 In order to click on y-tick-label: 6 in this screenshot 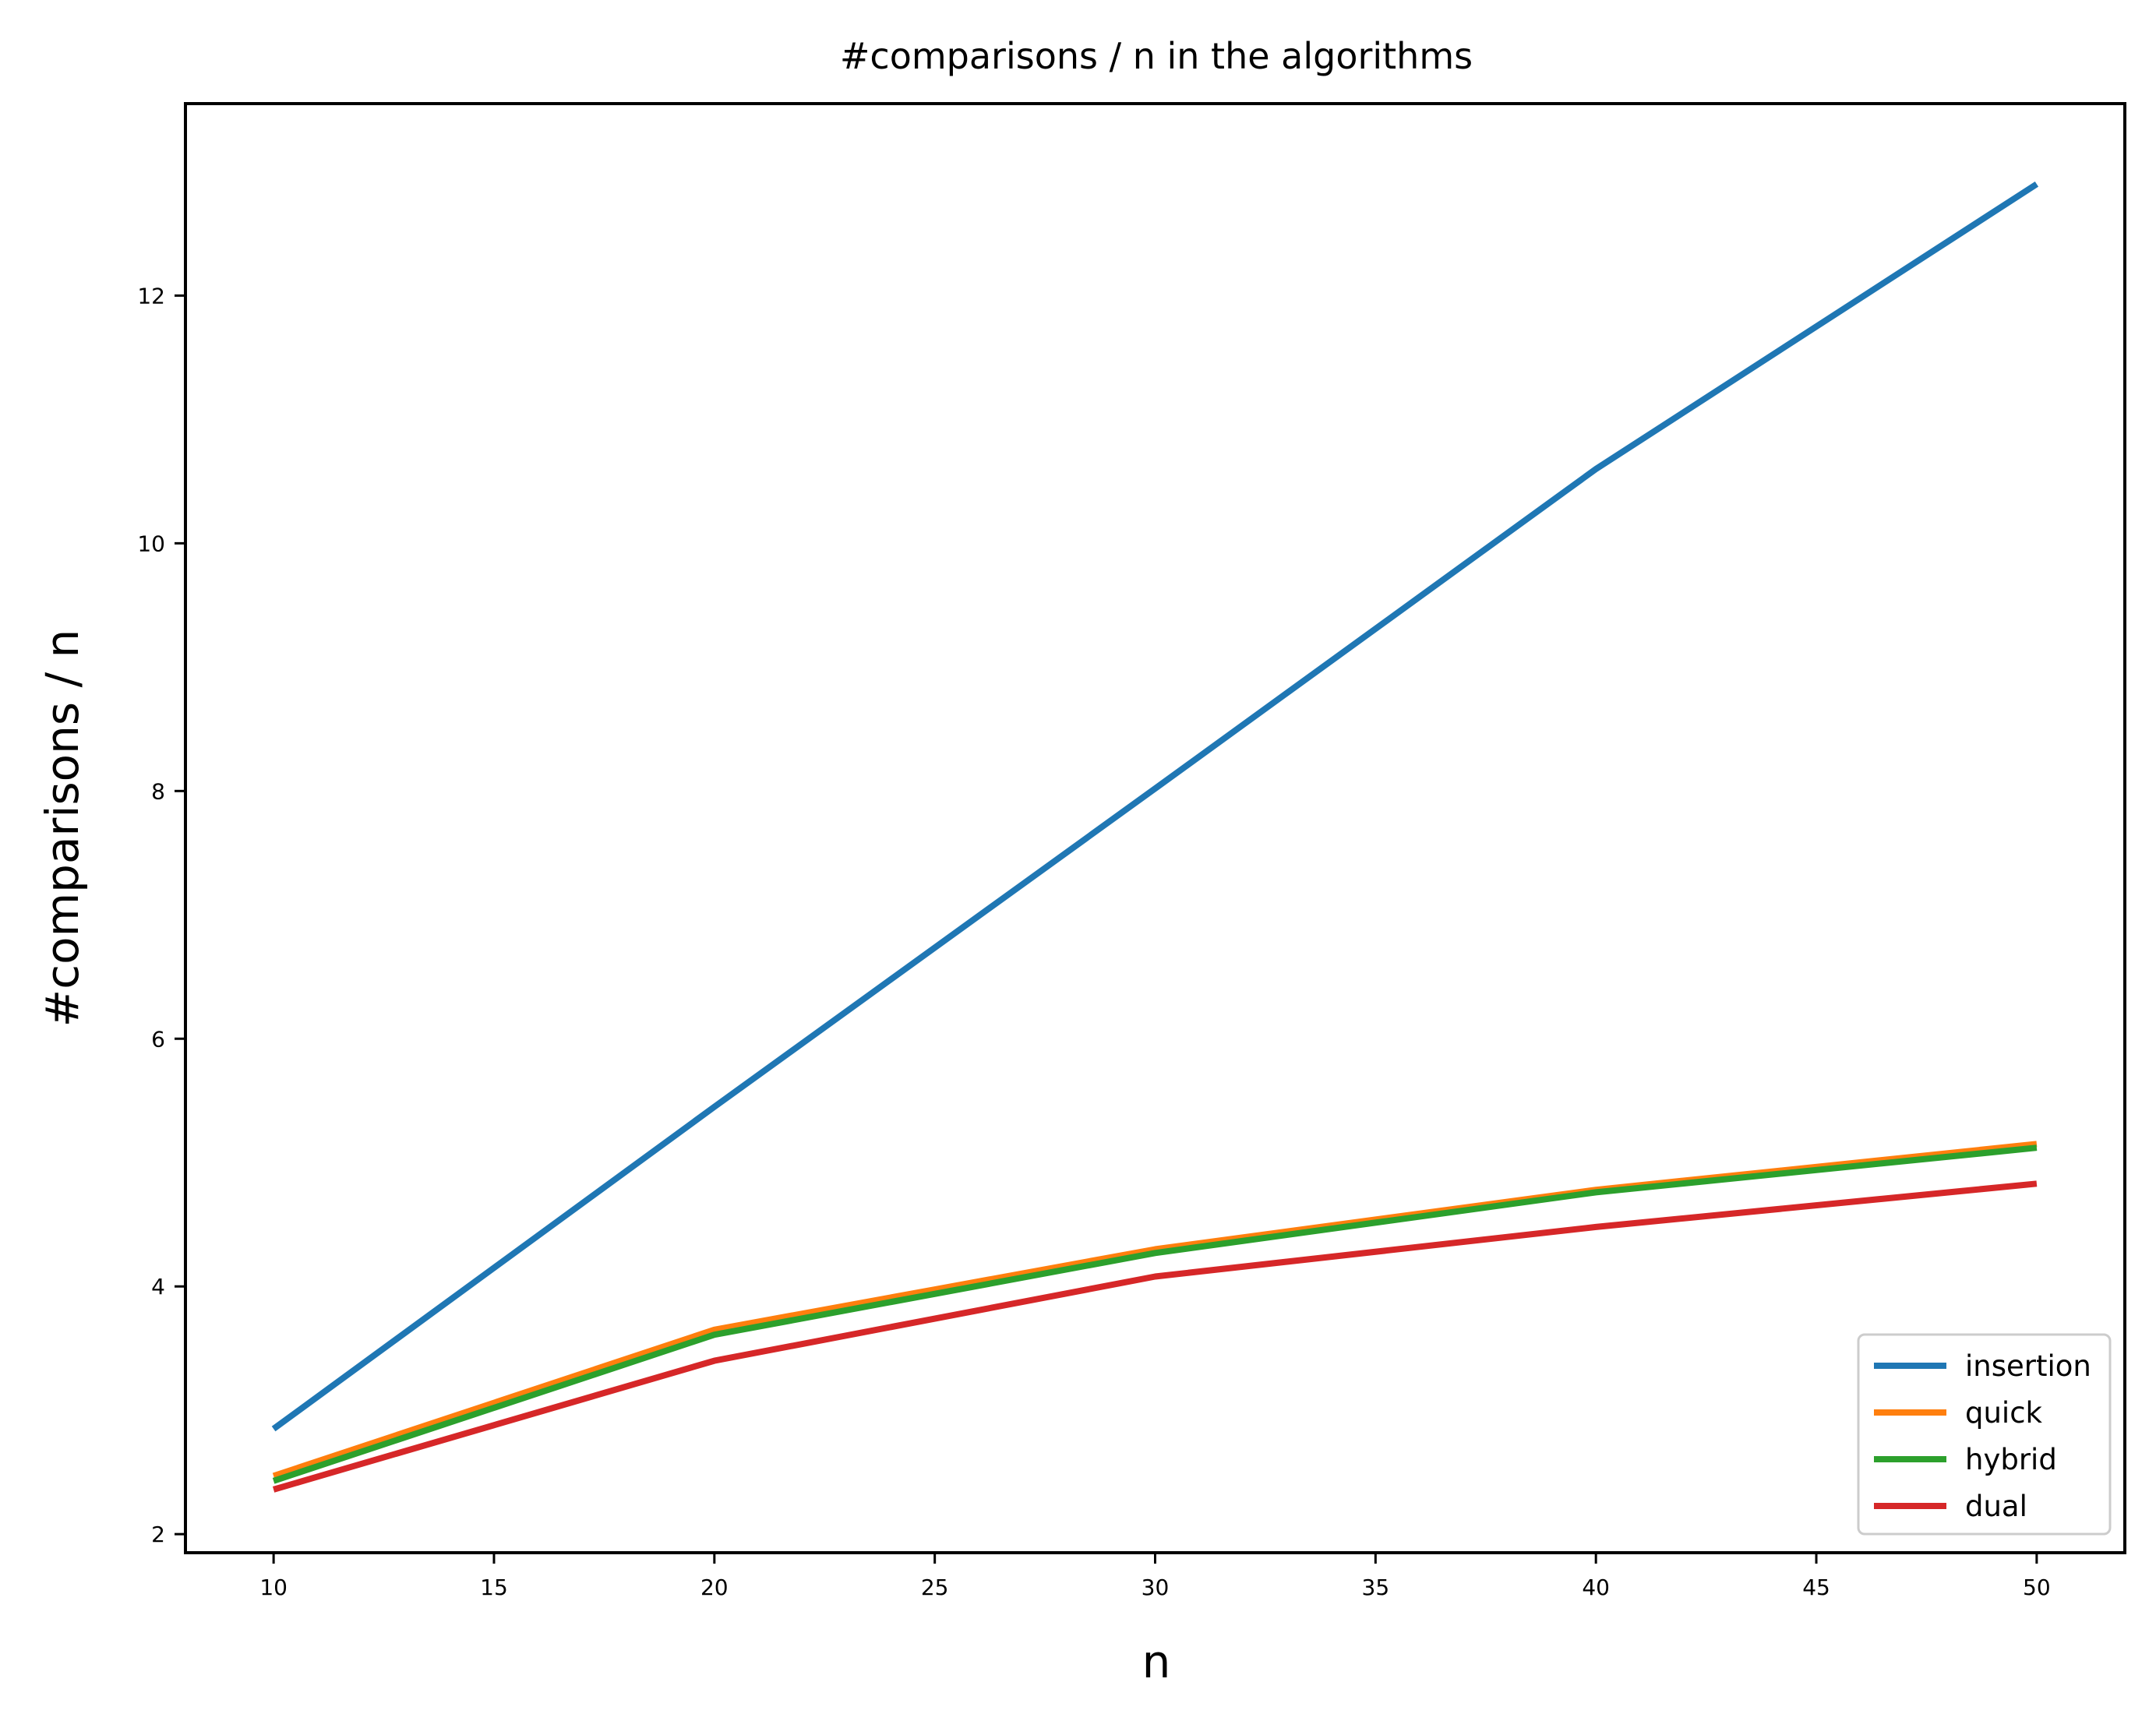, I will do `click(158, 1039)`.